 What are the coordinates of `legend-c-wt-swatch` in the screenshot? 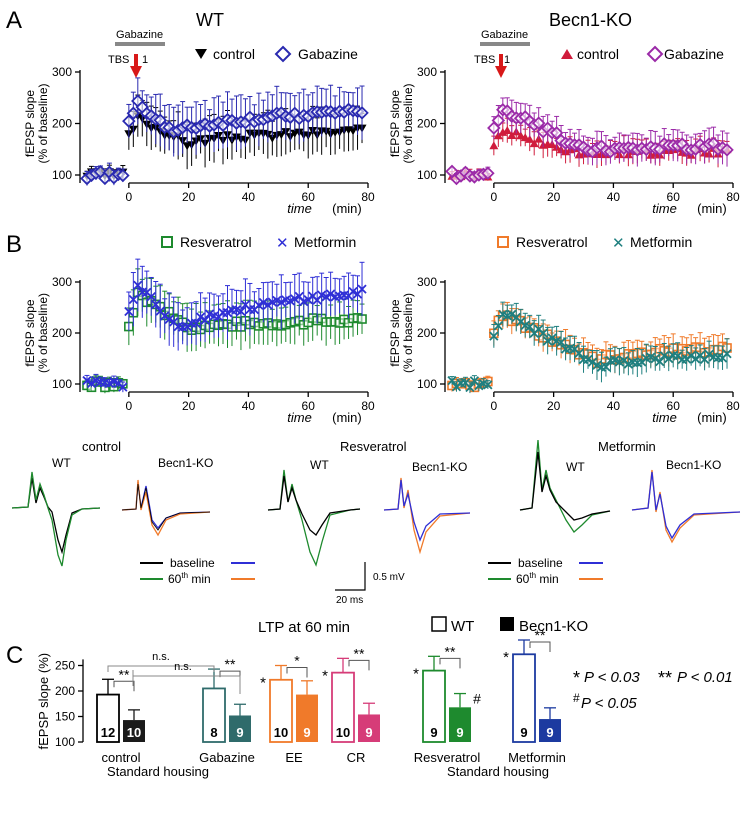 It's located at (439, 624).